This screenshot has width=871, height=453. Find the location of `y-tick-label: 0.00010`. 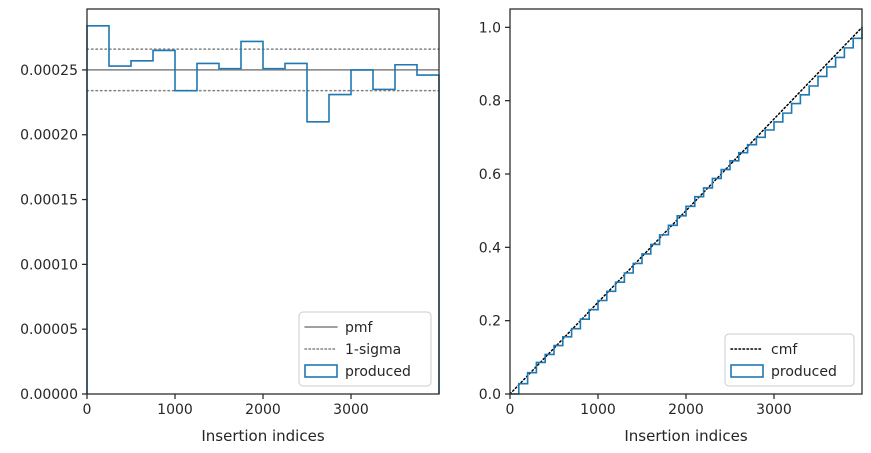

y-tick-label: 0.00010 is located at coordinates (49, 265).